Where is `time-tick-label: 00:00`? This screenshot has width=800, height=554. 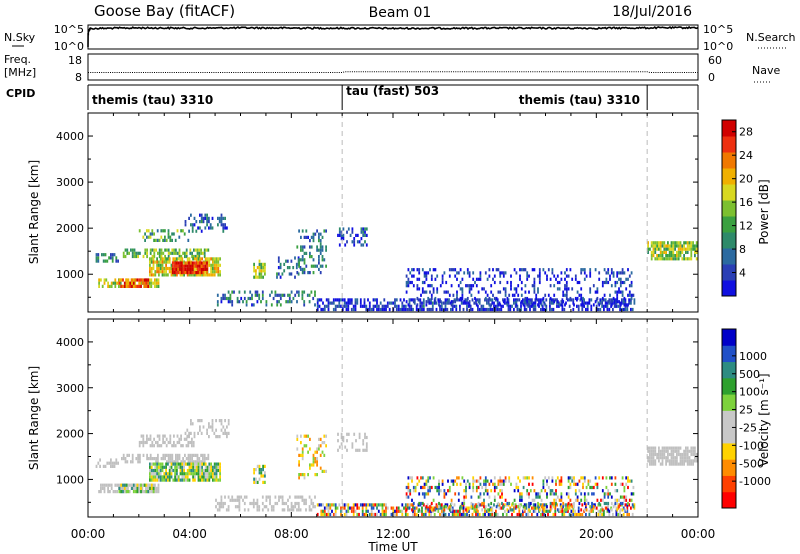 time-tick-label: 00:00 is located at coordinates (698, 534).